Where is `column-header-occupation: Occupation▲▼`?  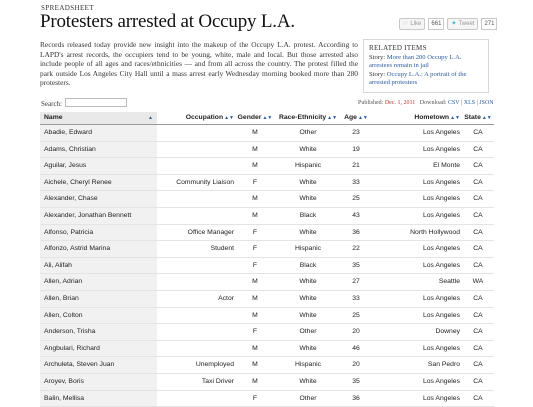 column-header-occupation: Occupation▲▼ is located at coordinates (196, 118).